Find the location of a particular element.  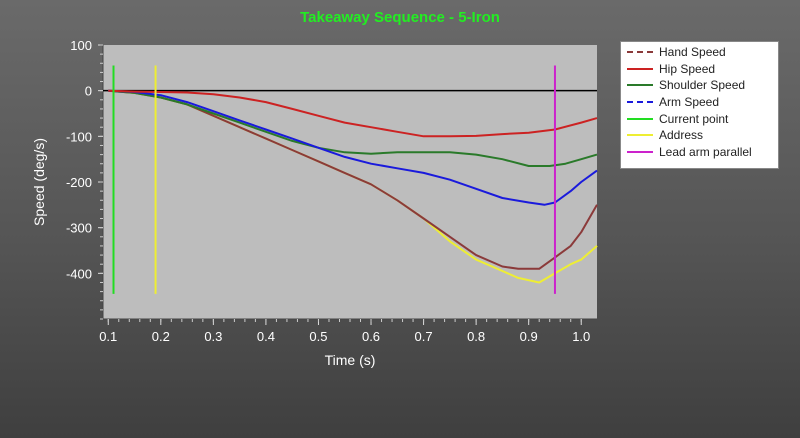

x-tick-label: 0.5 is located at coordinates (318, 336).